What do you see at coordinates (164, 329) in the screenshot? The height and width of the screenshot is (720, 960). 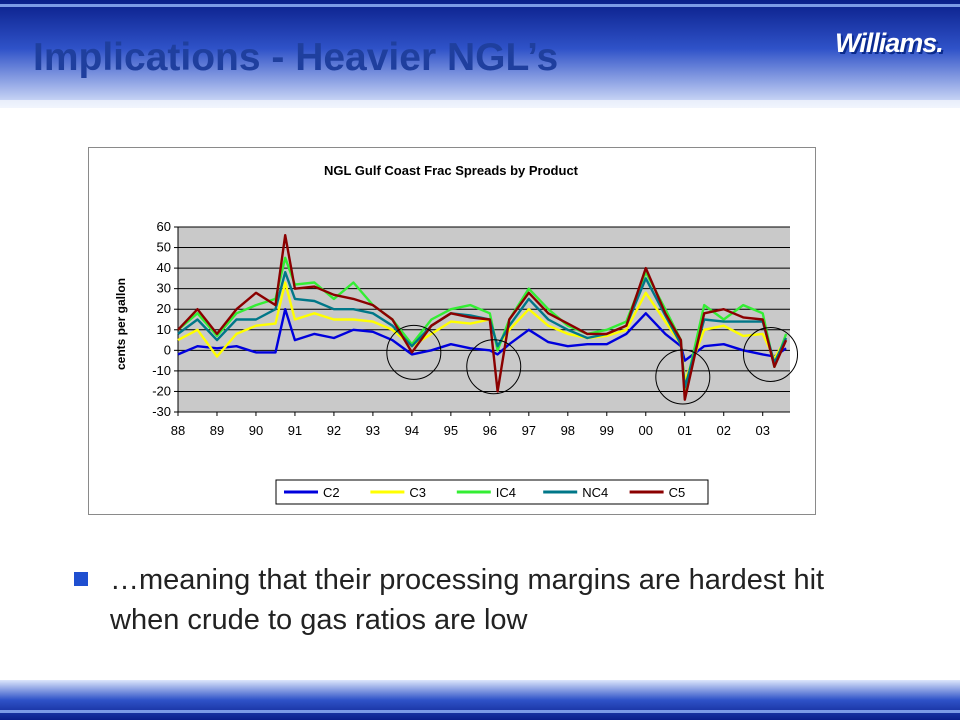 I see `y-tick-label: 10` at bounding box center [164, 329].